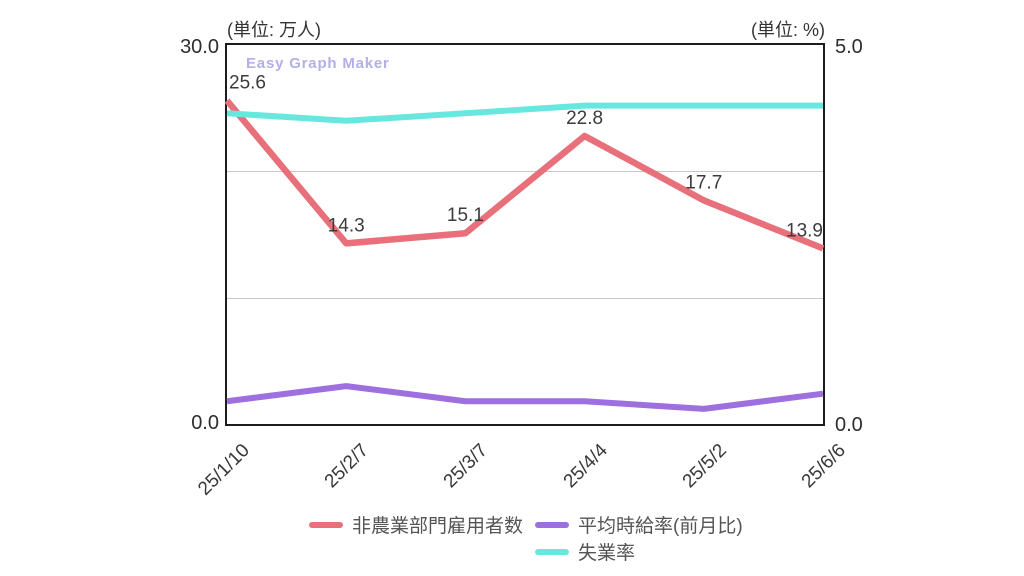 Image resolution: width=1024 pixels, height=576 pixels. Describe the element at coordinates (274, 30) in the screenshot. I see `left-axis-unit-label: (単位: 万人)` at that location.